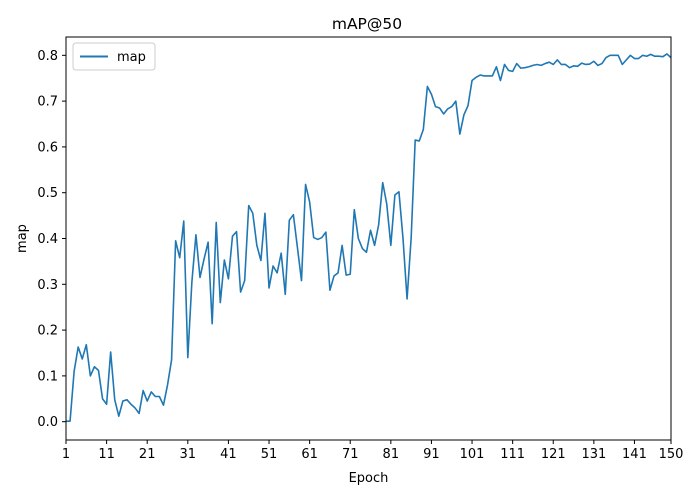 This screenshot has height=500, width=700. What do you see at coordinates (106, 454) in the screenshot?
I see `x-tick-label: 11` at bounding box center [106, 454].